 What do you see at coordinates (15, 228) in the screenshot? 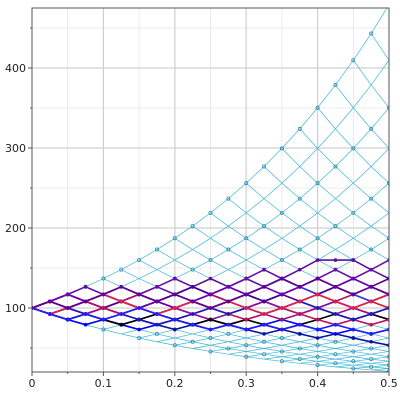
I see `y-tick-label: 200` at bounding box center [15, 228].